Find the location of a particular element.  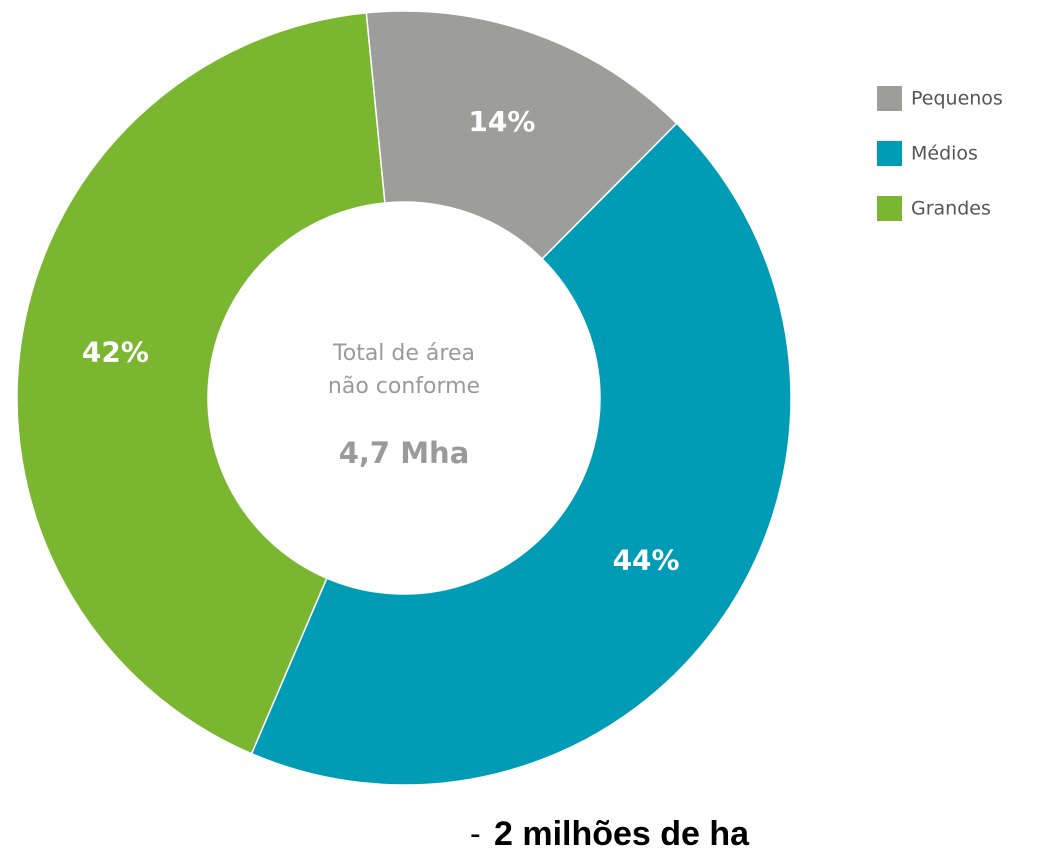

legend-label: Médios is located at coordinates (944, 154).